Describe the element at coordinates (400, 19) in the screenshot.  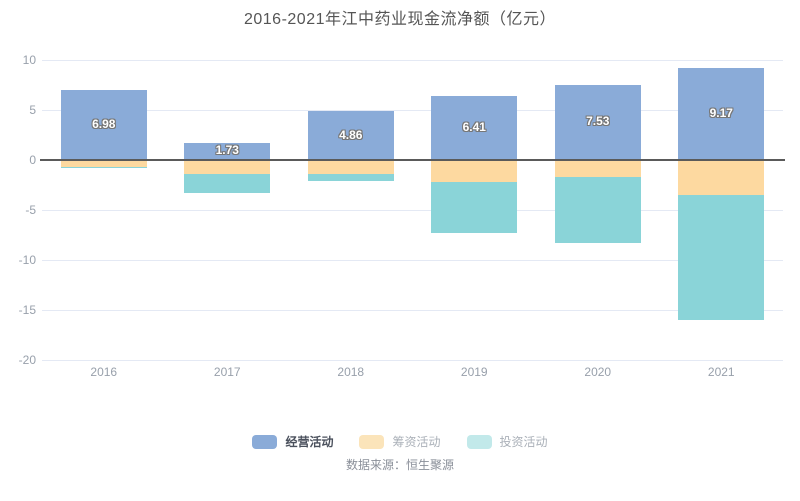
I see `chart-title: 2016-2021年江中药业现金流净额（亿元）` at that location.